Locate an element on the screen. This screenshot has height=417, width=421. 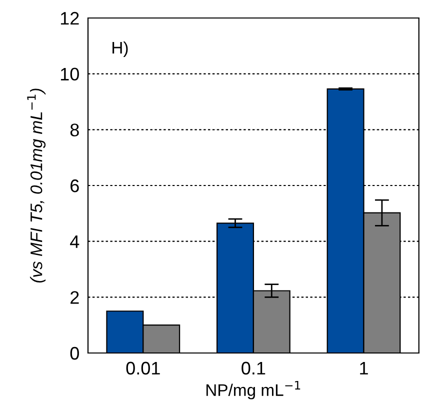
y-tick-label: 8 is located at coordinates (74, 130).